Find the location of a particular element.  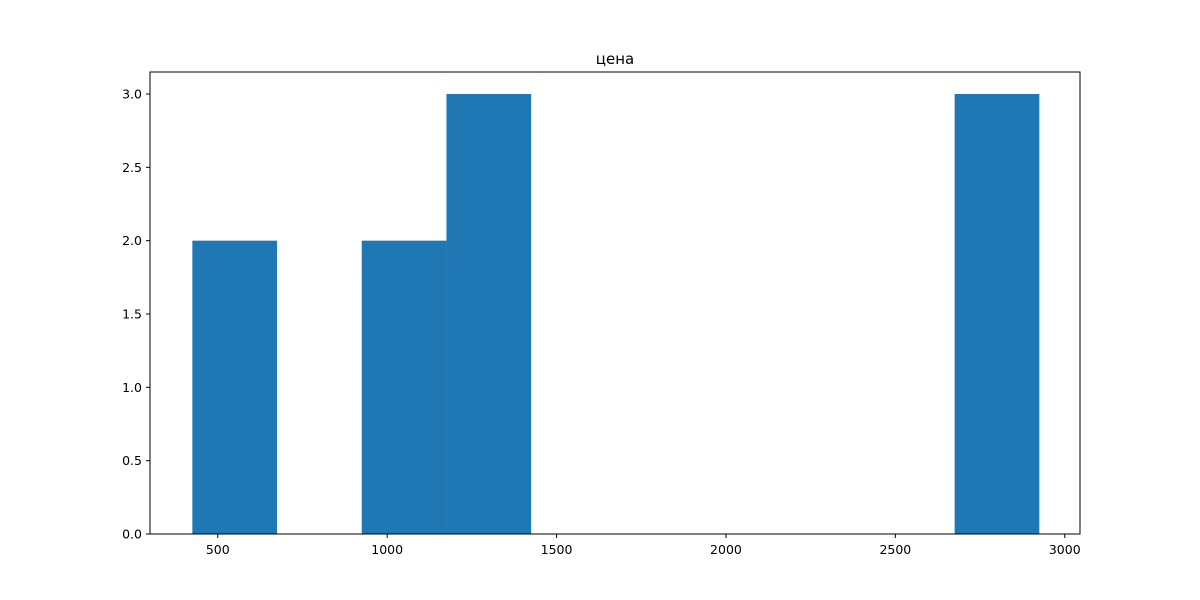

y-tick-label: 2.5 is located at coordinates (132, 167).